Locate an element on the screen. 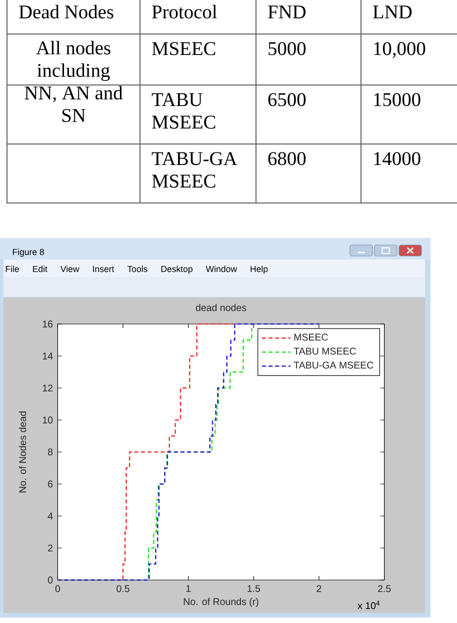 This screenshot has width=457, height=623. legend-label: TABU MSEEC is located at coordinates (325, 351).